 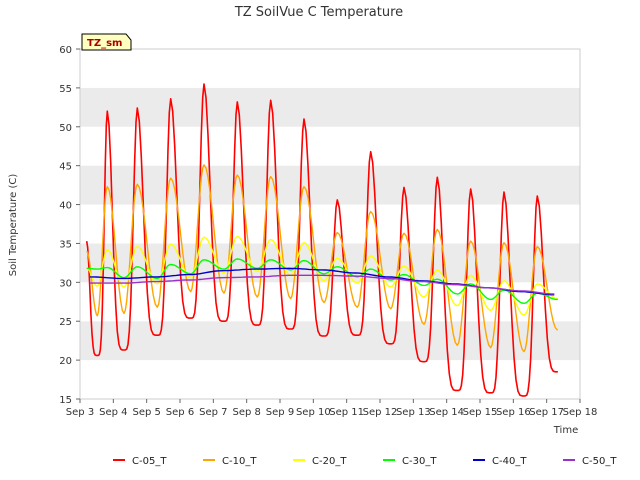 What do you see at coordinates (346, 412) in the screenshot?
I see `x-tick-label: Sep 11` at bounding box center [346, 412].